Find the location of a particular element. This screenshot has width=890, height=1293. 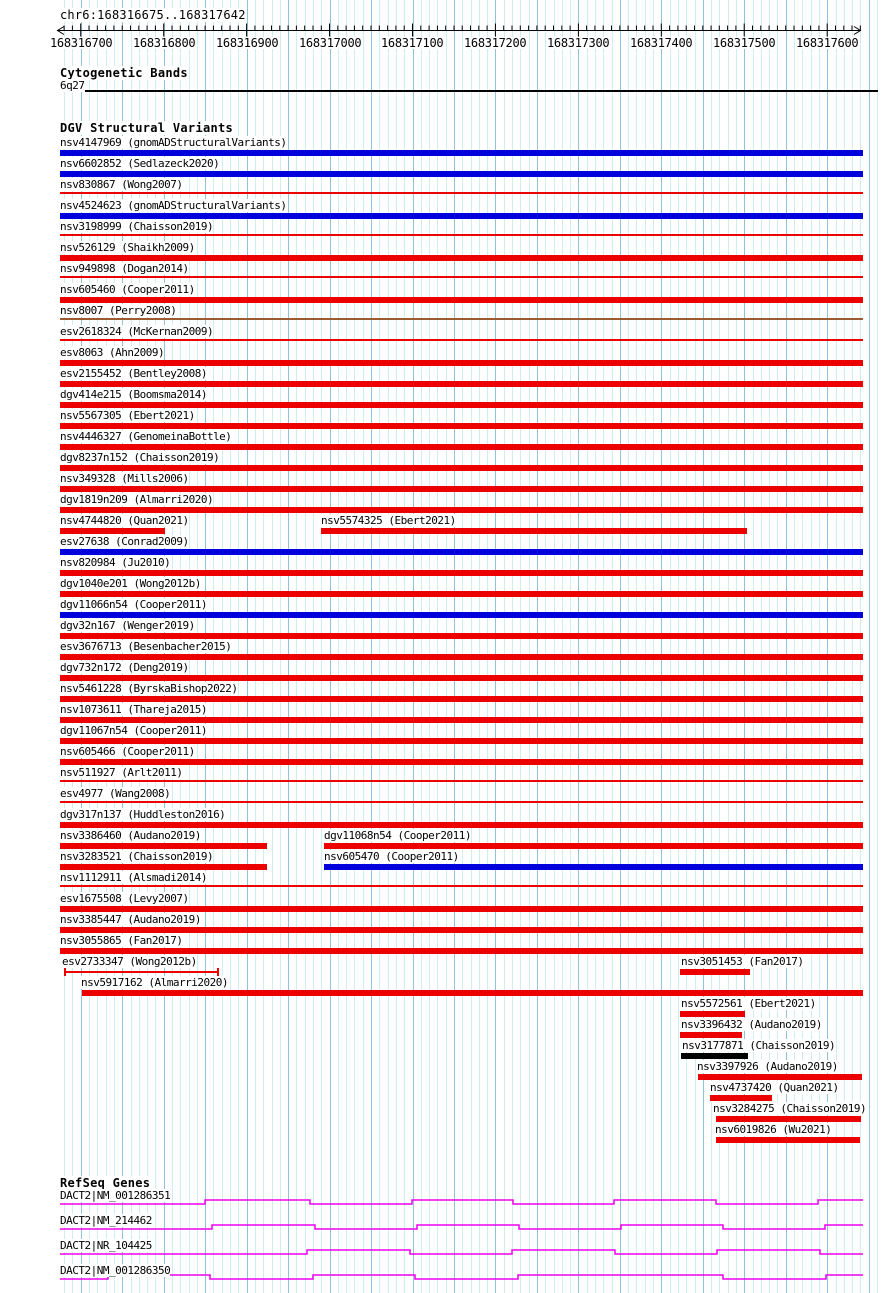

variant-bar-nsv3284275 is located at coordinates (788, 1119).